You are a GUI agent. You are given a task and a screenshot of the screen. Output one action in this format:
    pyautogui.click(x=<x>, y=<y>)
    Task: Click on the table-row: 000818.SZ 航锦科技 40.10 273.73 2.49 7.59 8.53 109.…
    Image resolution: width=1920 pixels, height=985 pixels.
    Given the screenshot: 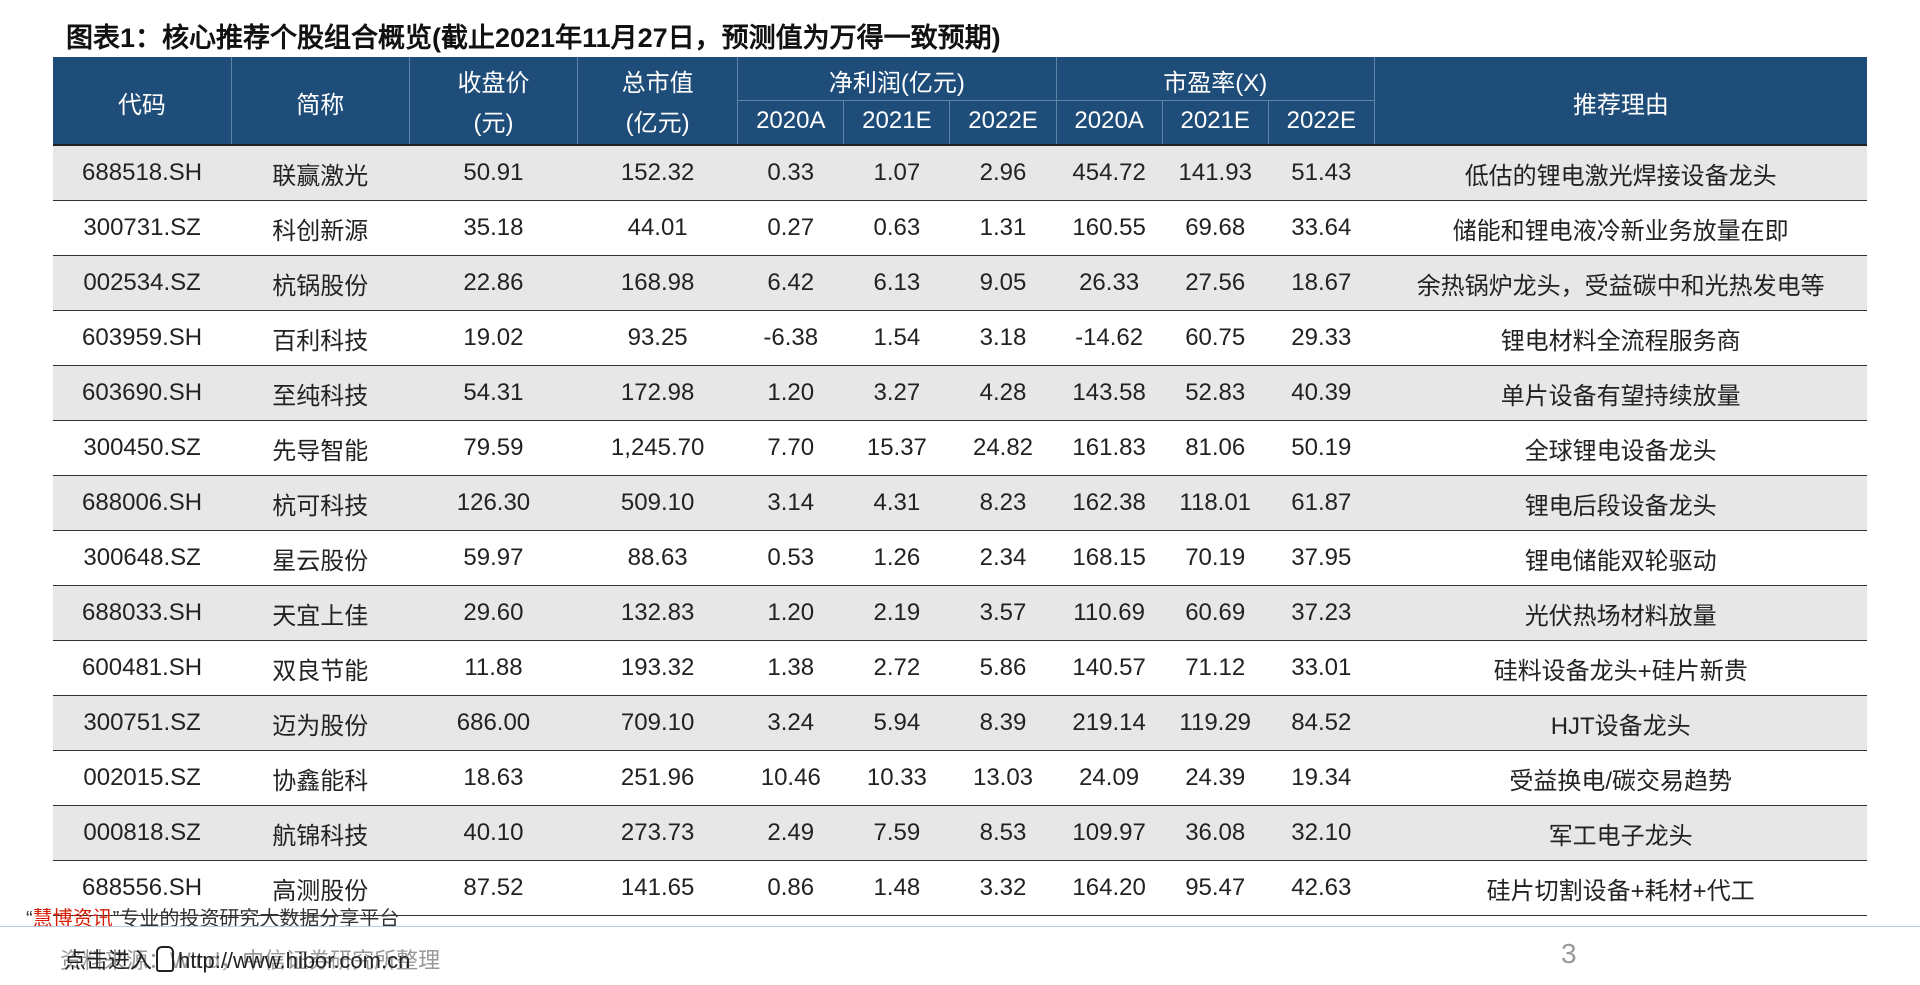 What is the action you would take?
    pyautogui.click(x=960, y=833)
    